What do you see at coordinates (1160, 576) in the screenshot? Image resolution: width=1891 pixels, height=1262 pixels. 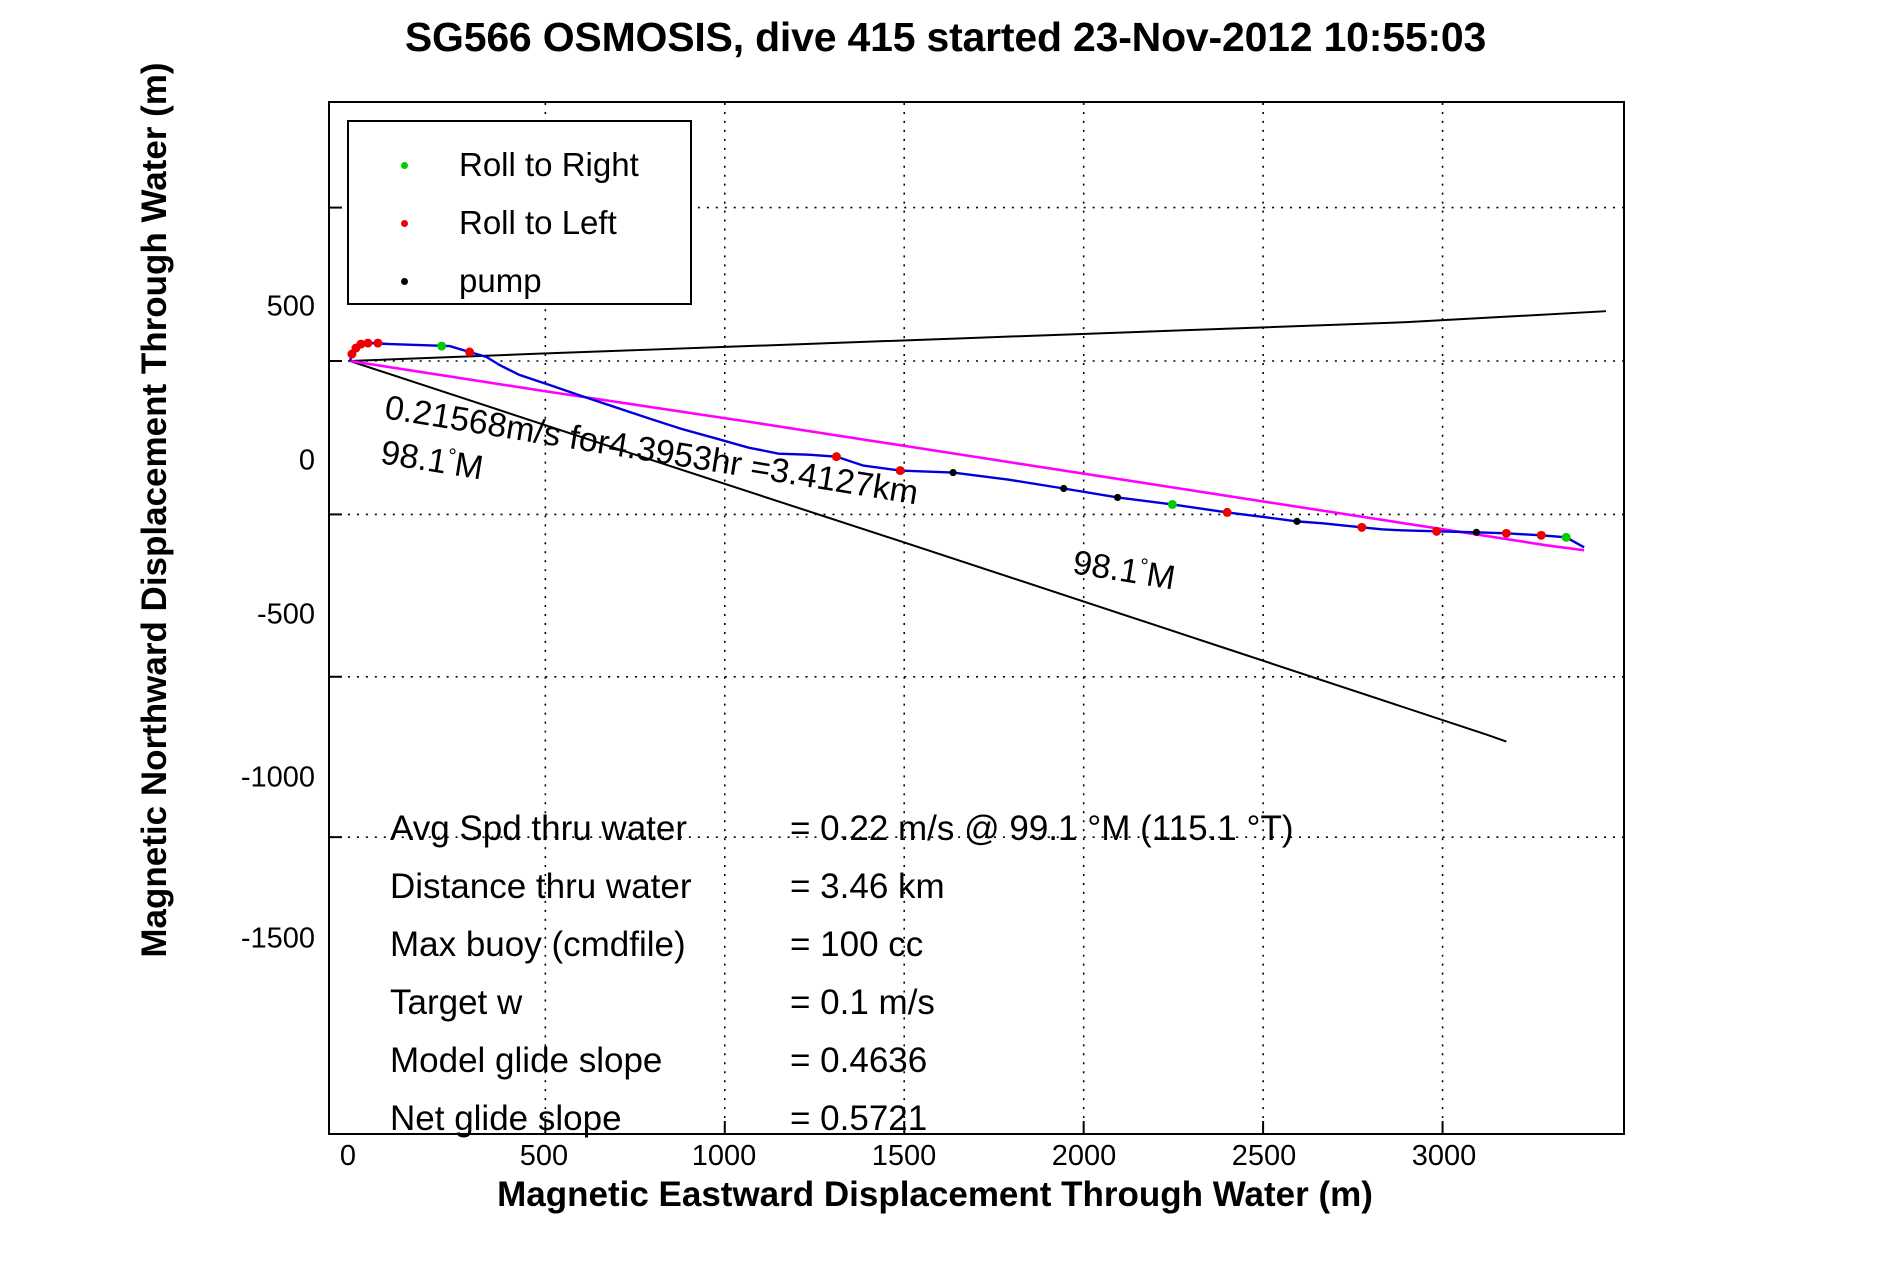 I see `heading-right-suffix: M` at bounding box center [1160, 576].